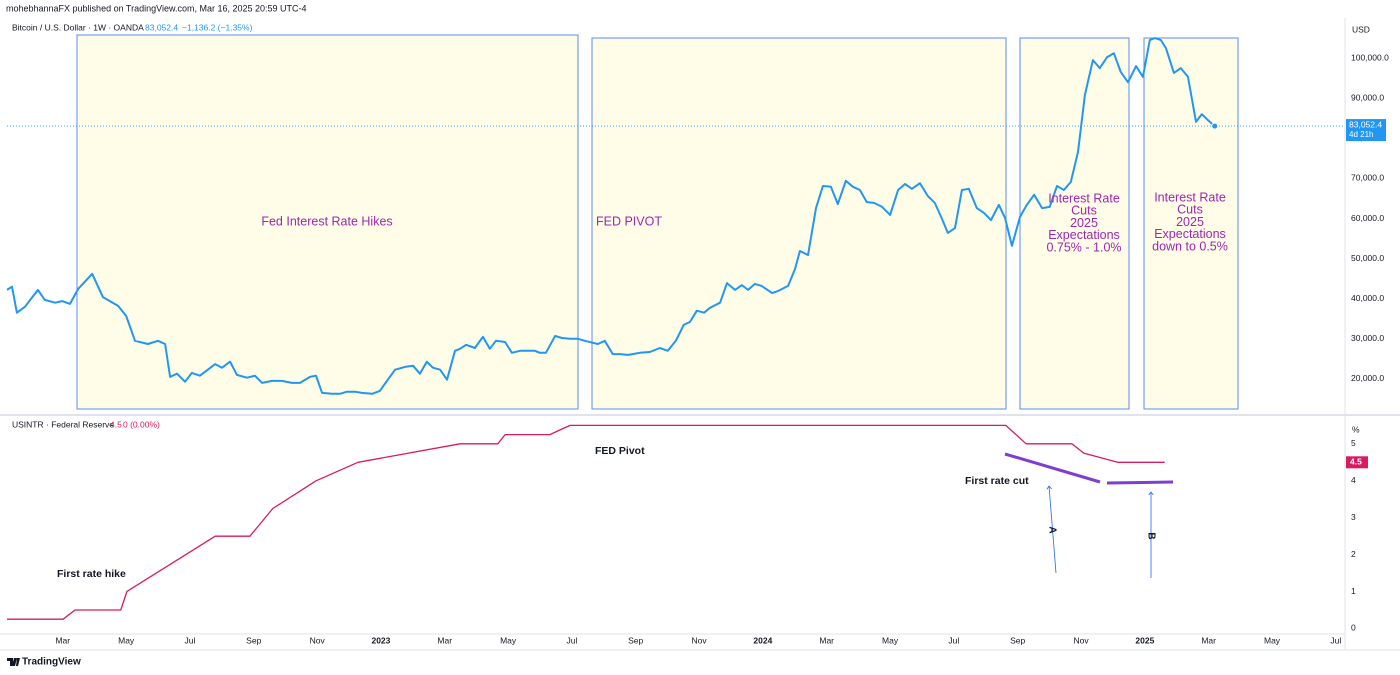  What do you see at coordinates (1353, 628) in the screenshot?
I see `y-tick-label: 0` at bounding box center [1353, 628].